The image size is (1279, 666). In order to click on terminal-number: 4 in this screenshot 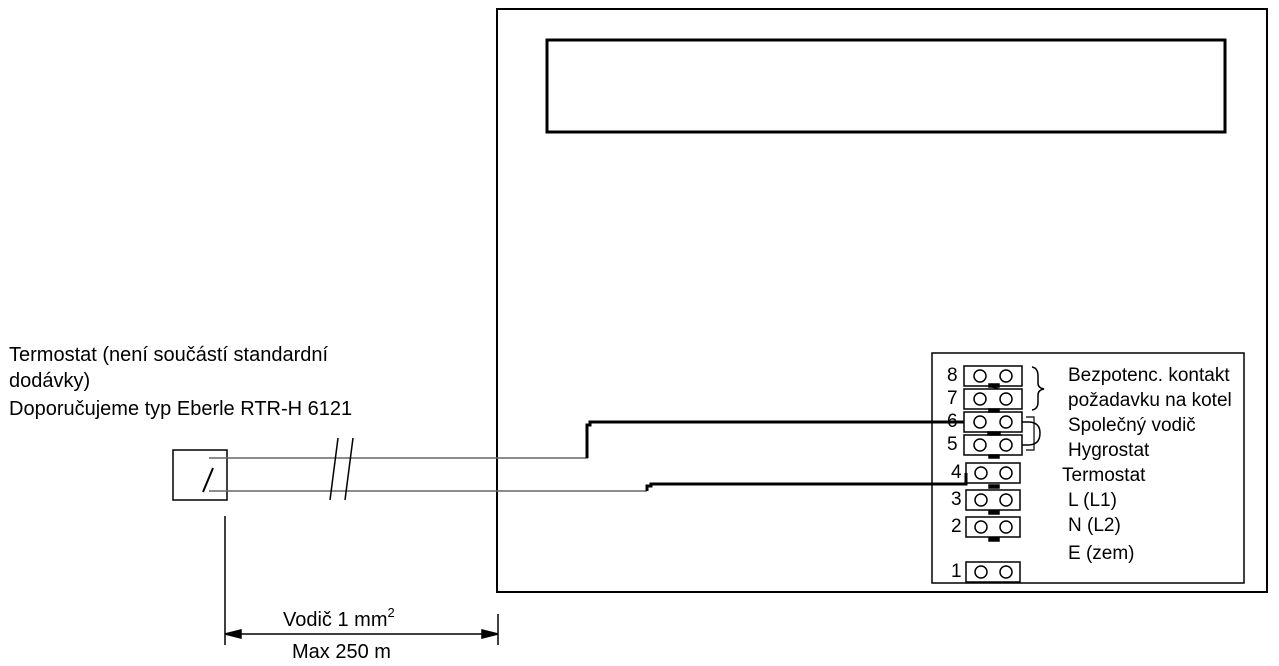, I will do `click(956, 472)`.